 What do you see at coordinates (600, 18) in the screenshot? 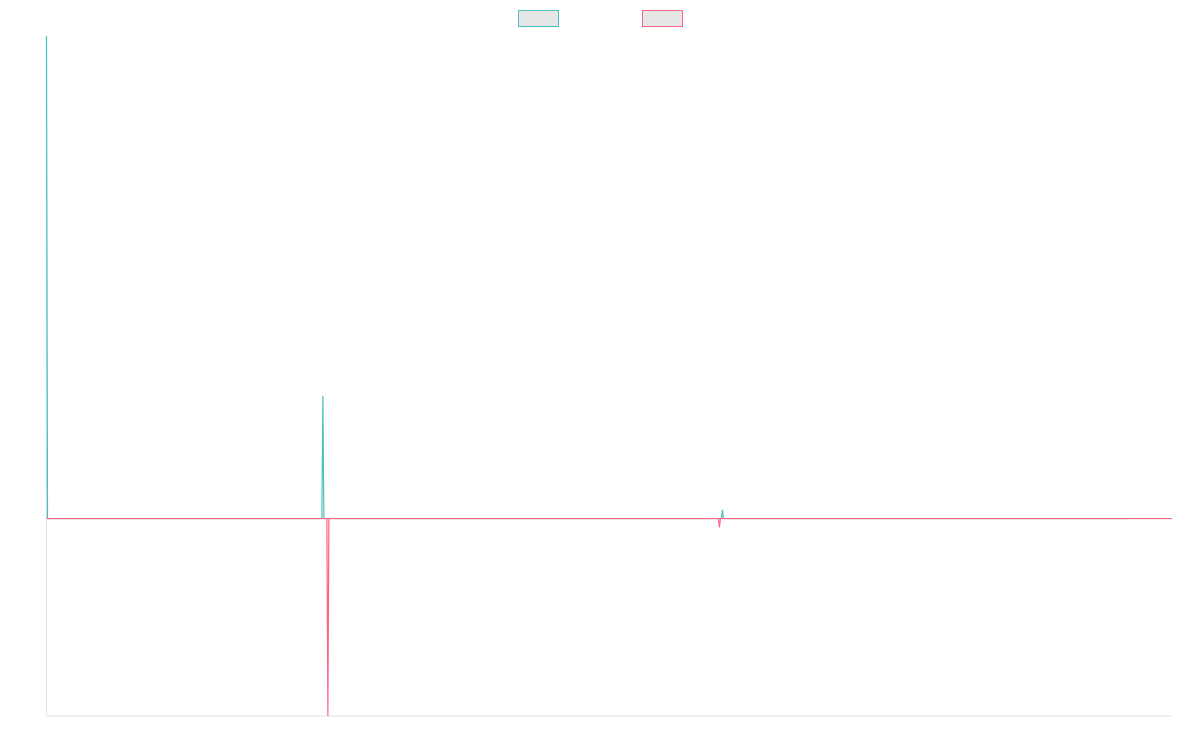
I see `legend` at bounding box center [600, 18].